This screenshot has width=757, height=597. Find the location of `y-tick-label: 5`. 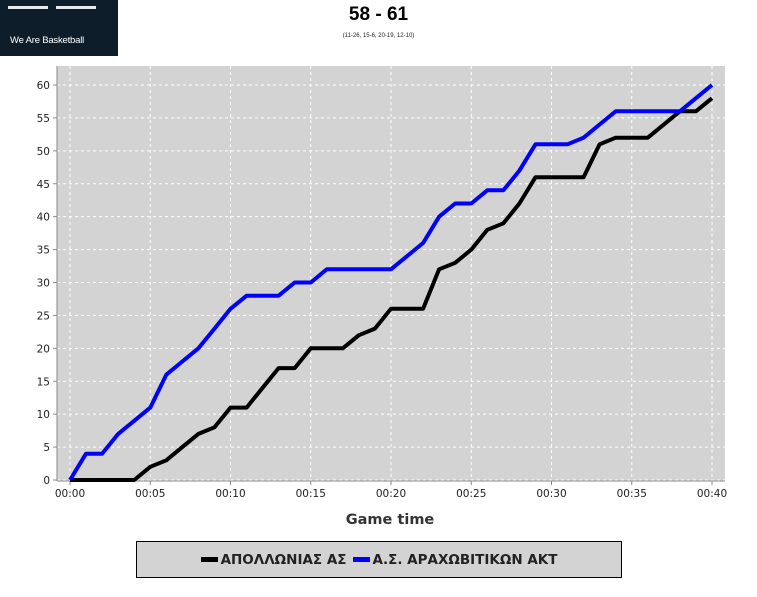

y-tick-label: 5 is located at coordinates (46, 448).